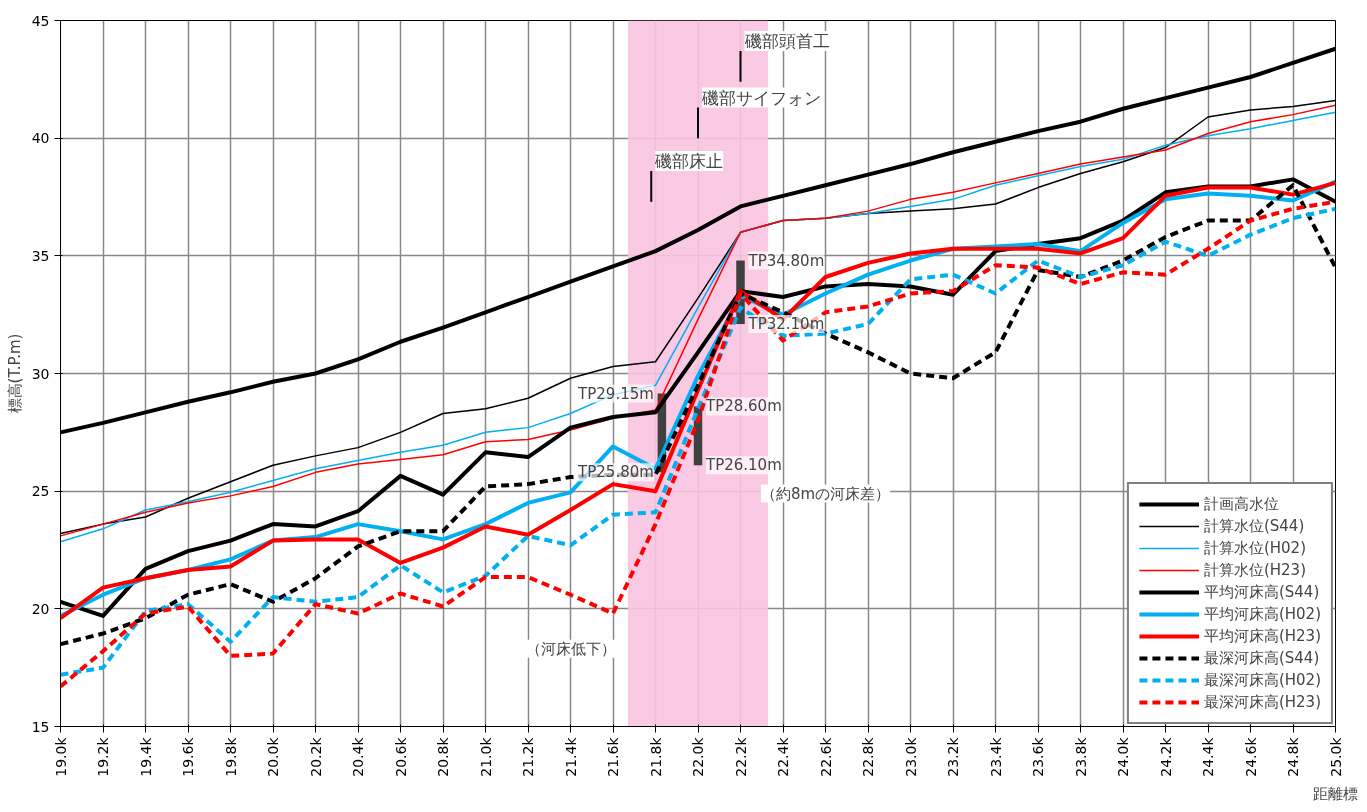 This screenshot has height=812, width=1367. I want to click on annotation: TP26.10m, so click(743, 465).